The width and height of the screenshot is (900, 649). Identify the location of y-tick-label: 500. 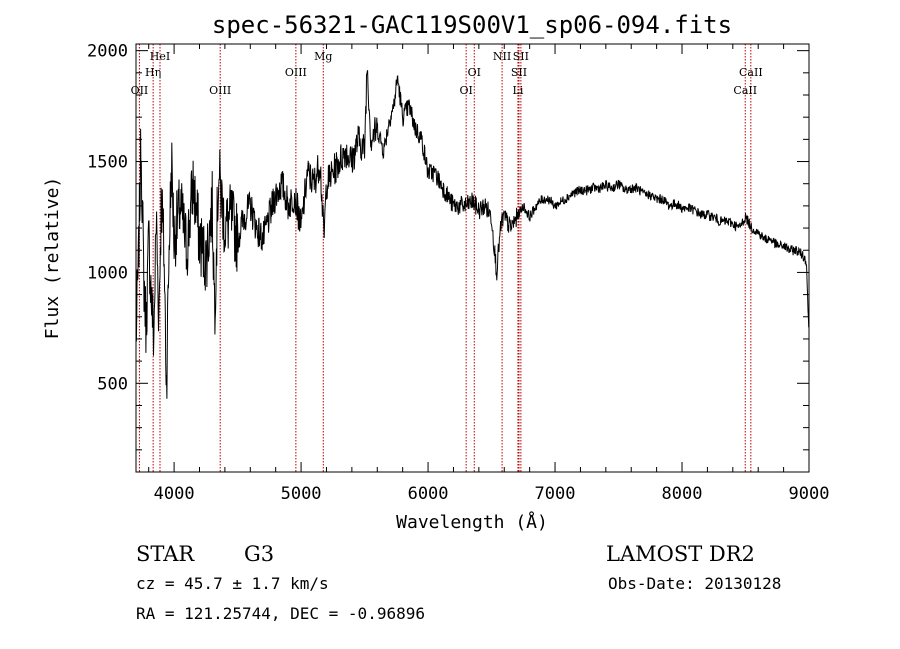
(112, 384).